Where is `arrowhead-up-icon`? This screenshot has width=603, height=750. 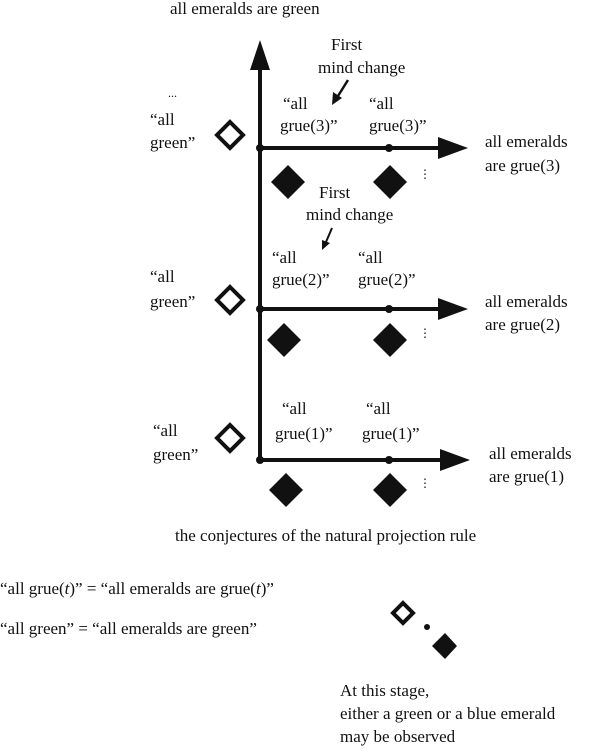
arrowhead-up-icon is located at coordinates (260, 55).